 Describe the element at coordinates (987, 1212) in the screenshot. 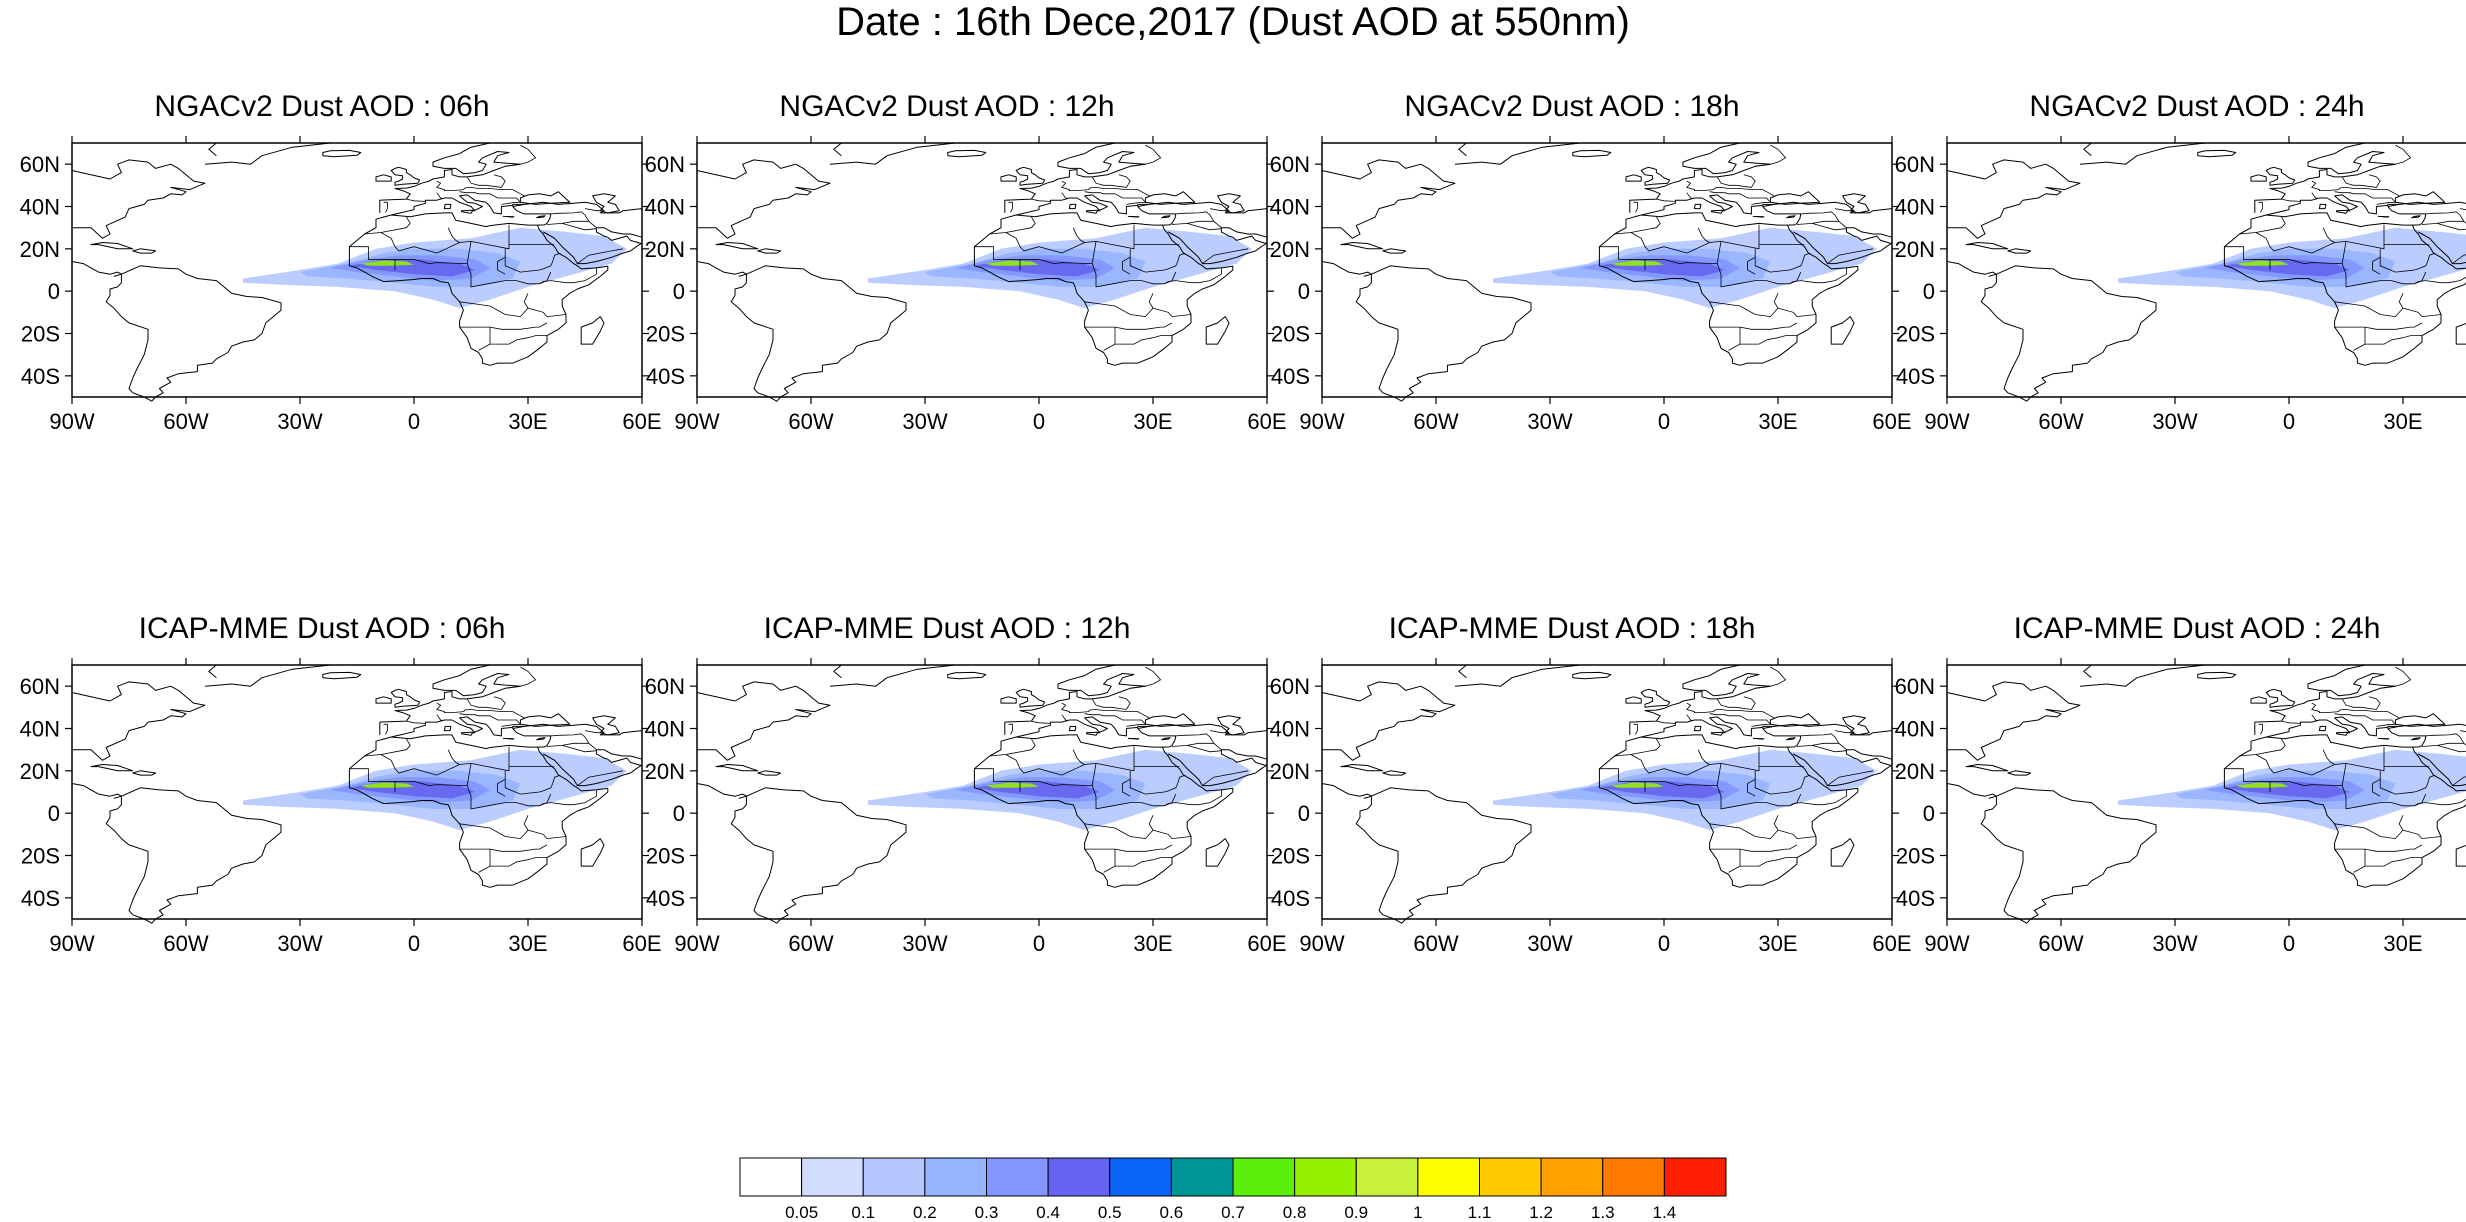

I see `colorbar-label: 0.3` at that location.